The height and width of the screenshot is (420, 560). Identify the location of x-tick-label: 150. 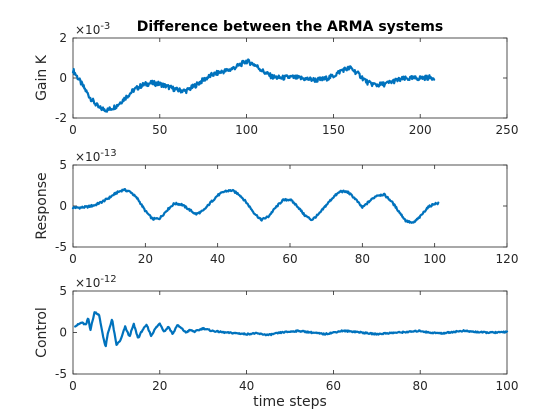
(333, 130).